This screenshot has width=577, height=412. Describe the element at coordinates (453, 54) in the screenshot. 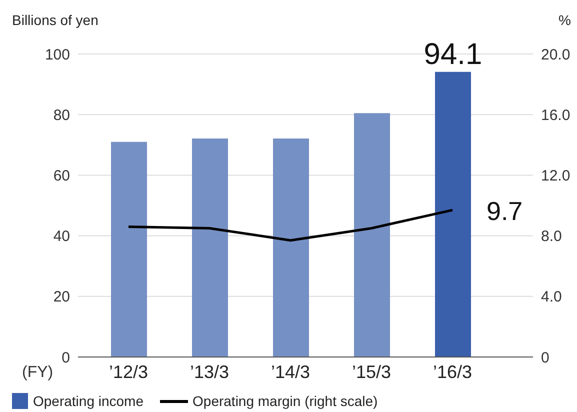

I see `data-label: 94.1` at that location.